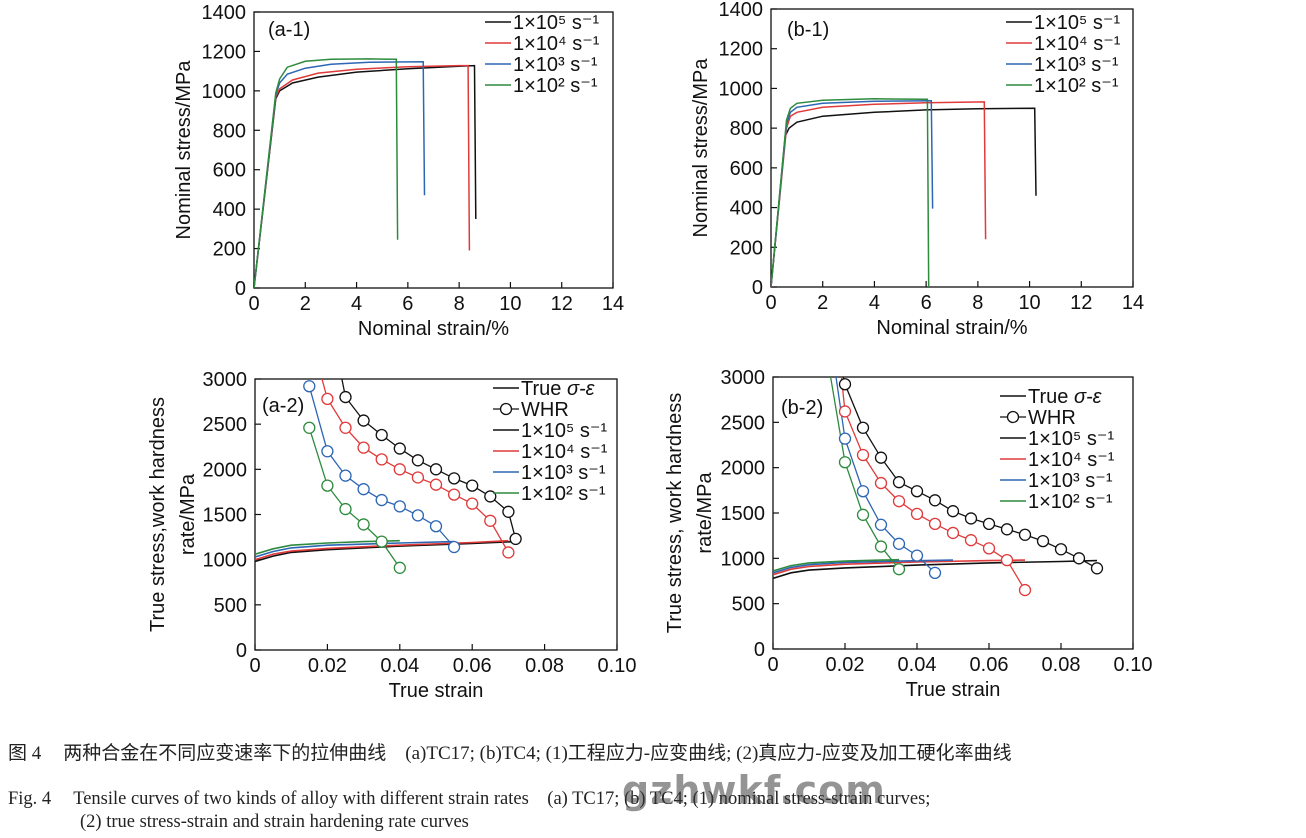  I want to click on a2-legend-label-1: 1×10⁴ s⁻¹, so click(564, 452).